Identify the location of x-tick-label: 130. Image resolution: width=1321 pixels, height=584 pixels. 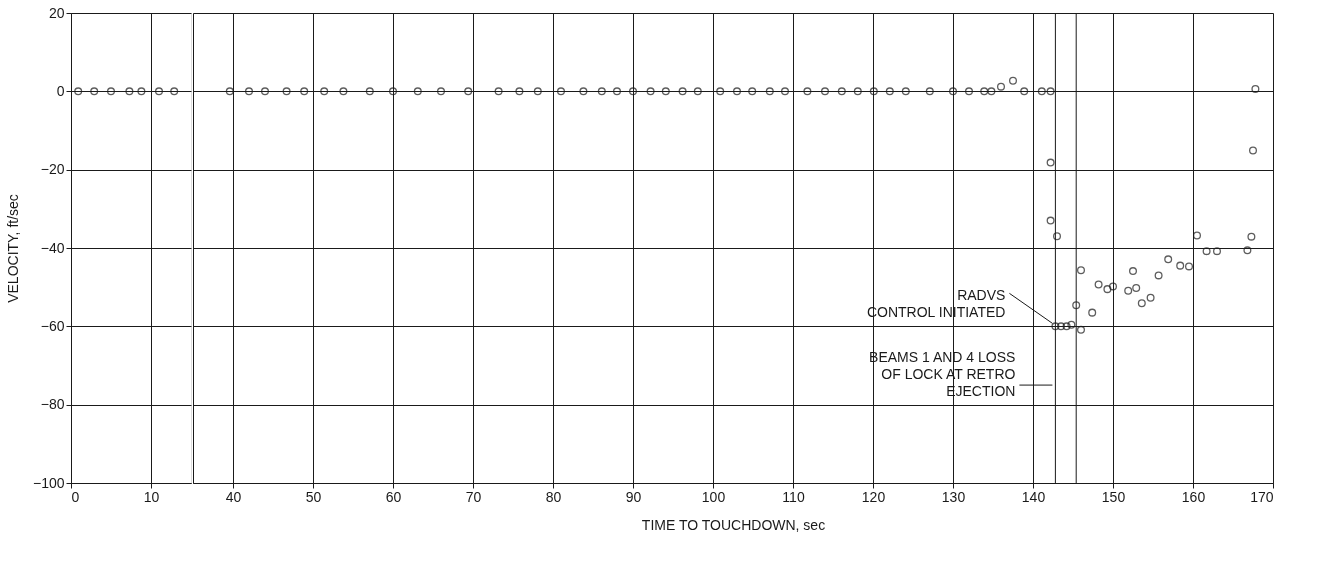
(953, 496).